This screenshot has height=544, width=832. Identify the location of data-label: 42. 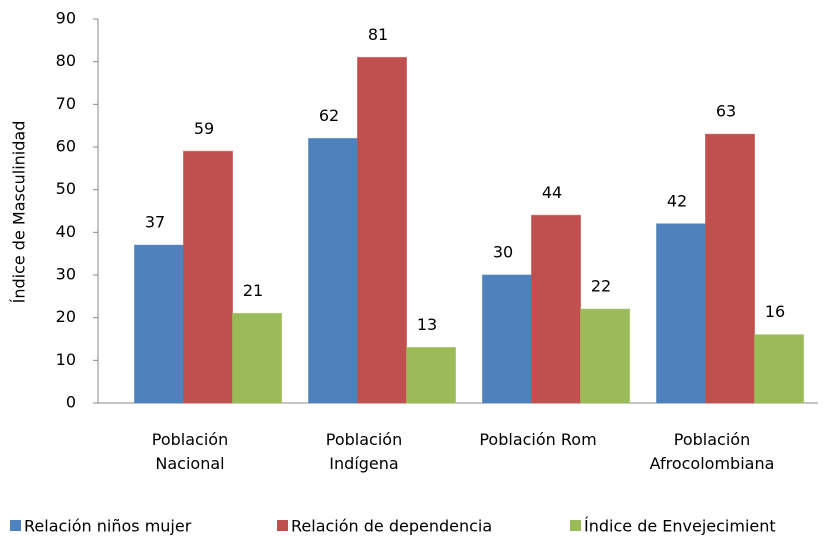
(677, 200).